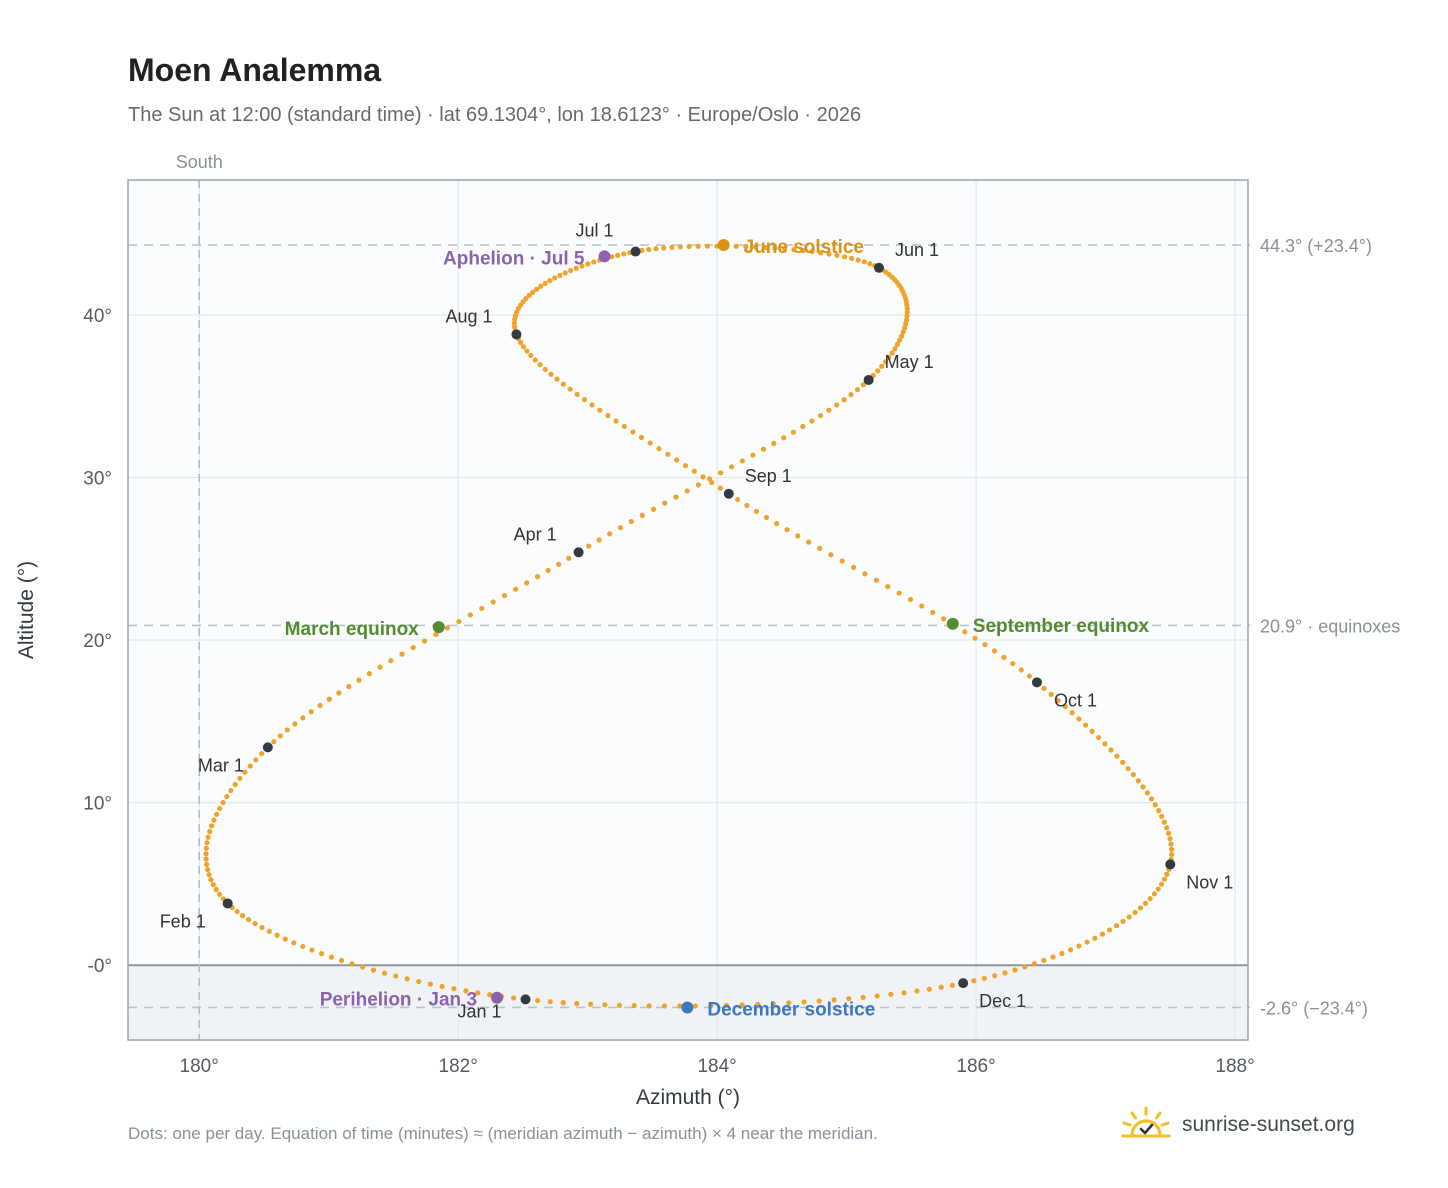 This screenshot has width=1448, height=1188. I want to click on event-label: September equinox, so click(1061, 626).